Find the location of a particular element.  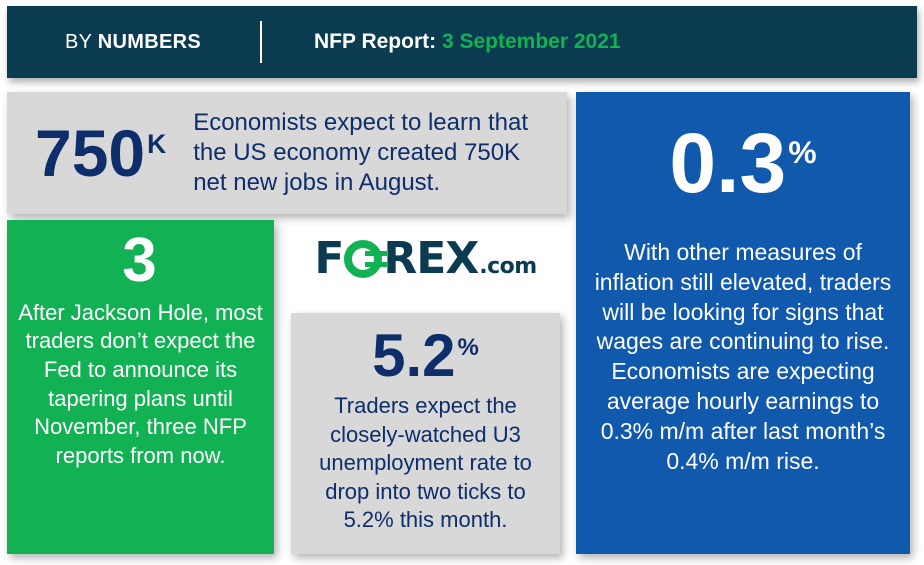

header-report: NFP Report: 3 September 2021 is located at coordinates (467, 42).